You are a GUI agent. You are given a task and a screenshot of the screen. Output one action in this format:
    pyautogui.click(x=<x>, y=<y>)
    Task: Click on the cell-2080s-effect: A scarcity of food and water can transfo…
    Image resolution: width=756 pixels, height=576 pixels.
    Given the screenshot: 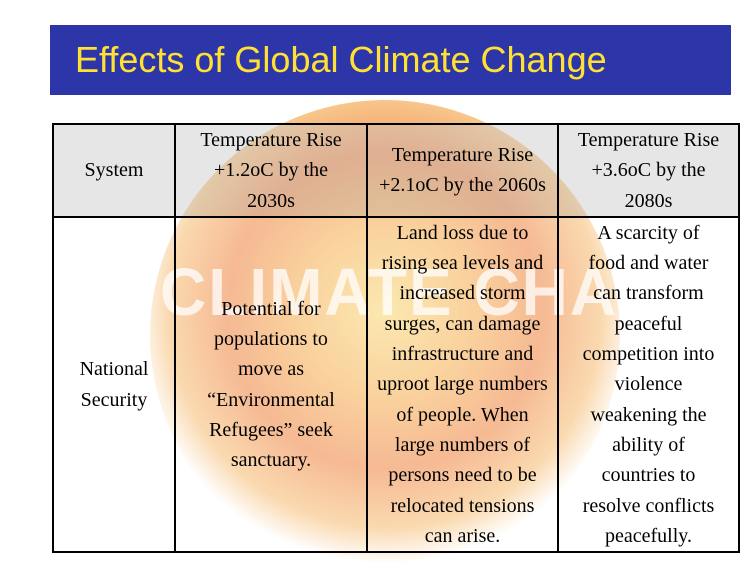 What is the action you would take?
    pyautogui.click(x=648, y=384)
    